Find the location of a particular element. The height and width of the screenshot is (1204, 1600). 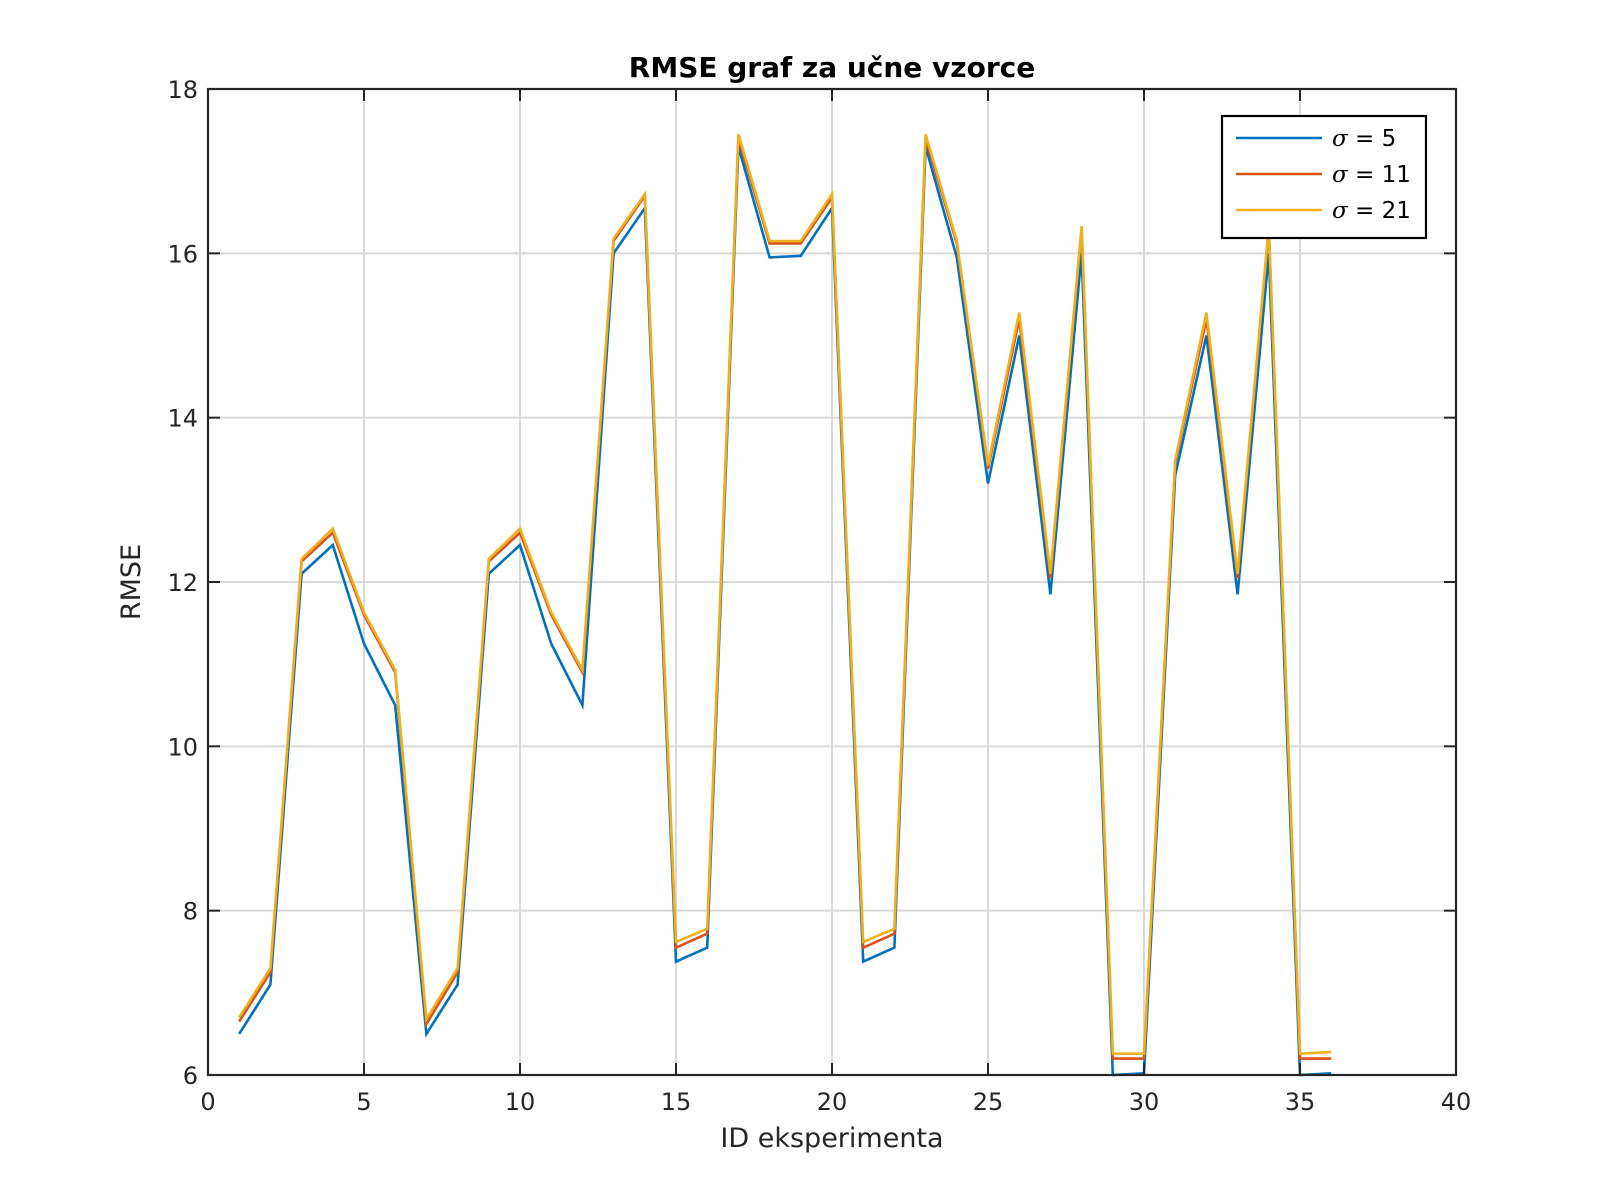

x-tick-label: 35 is located at coordinates (1300, 1102).